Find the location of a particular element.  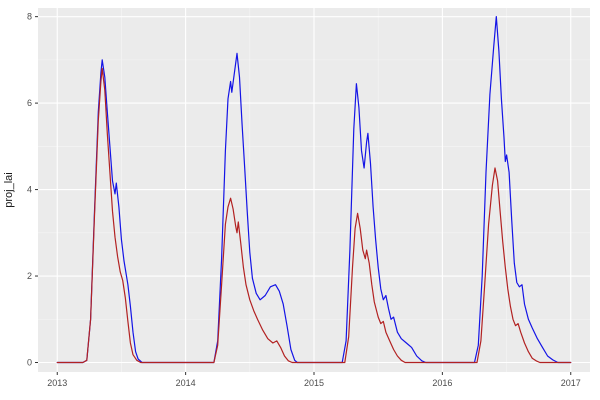

y-axis-tick-label: 6 is located at coordinates (29, 103).